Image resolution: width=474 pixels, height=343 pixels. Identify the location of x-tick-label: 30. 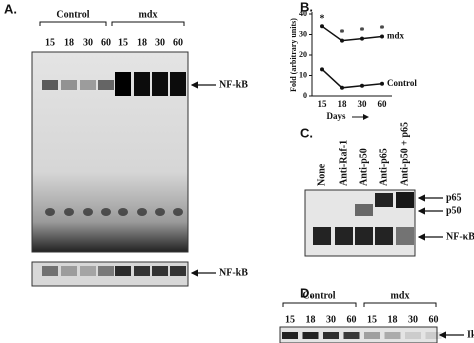
(363, 104).